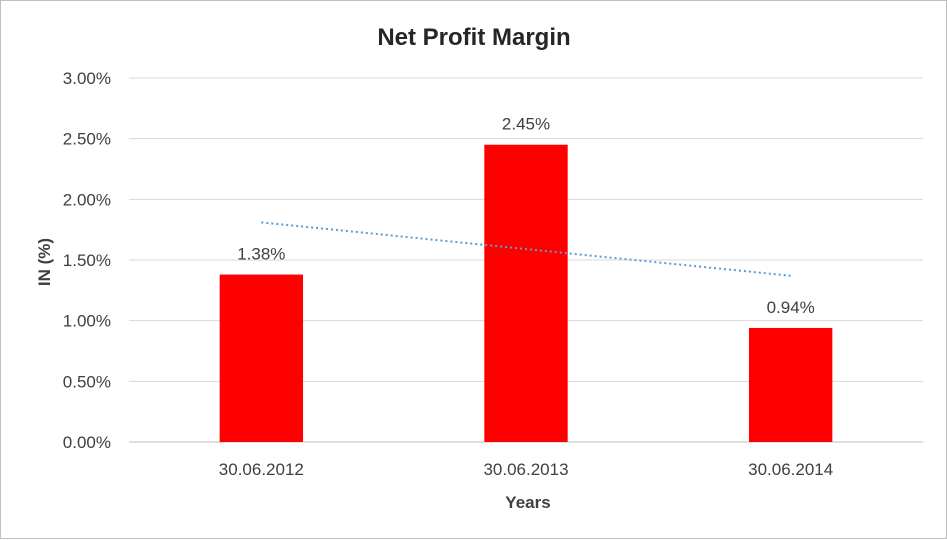 This screenshot has height=540, width=947. I want to click on trendline, so click(526, 249).